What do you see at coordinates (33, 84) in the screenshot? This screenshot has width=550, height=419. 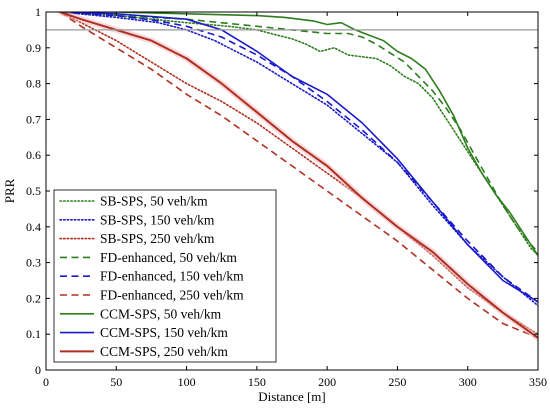 I see `y-tick-label: 0.8` at bounding box center [33, 84].